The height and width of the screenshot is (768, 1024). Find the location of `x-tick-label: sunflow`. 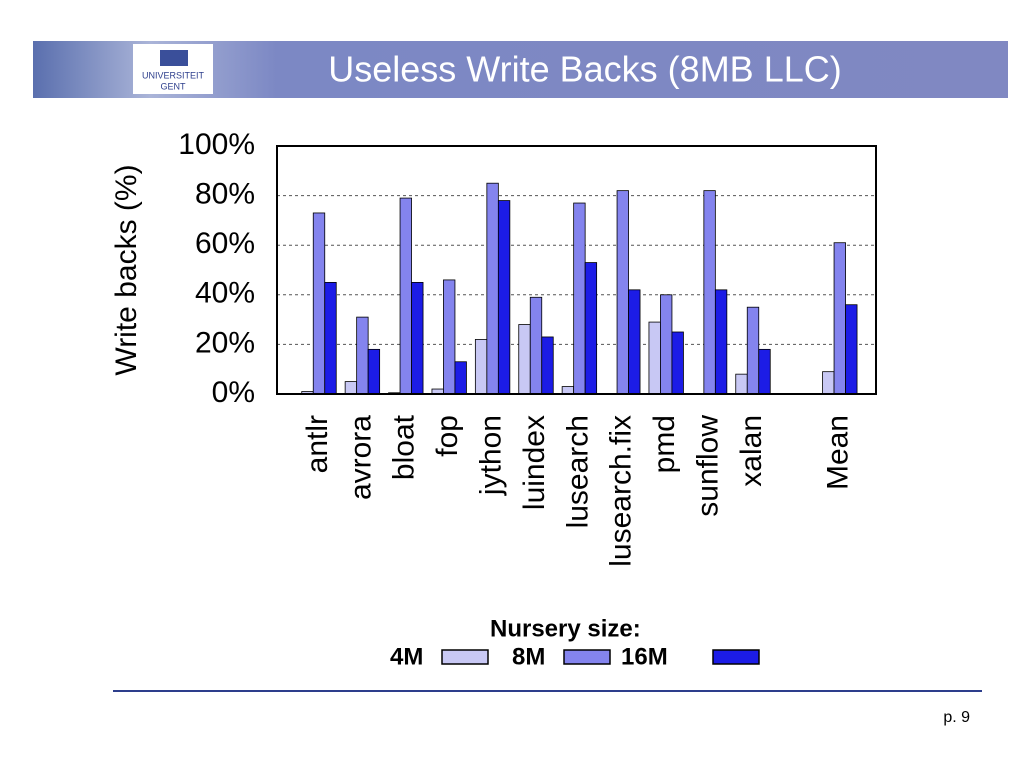

x-tick-label: sunflow is located at coordinates (708, 466).